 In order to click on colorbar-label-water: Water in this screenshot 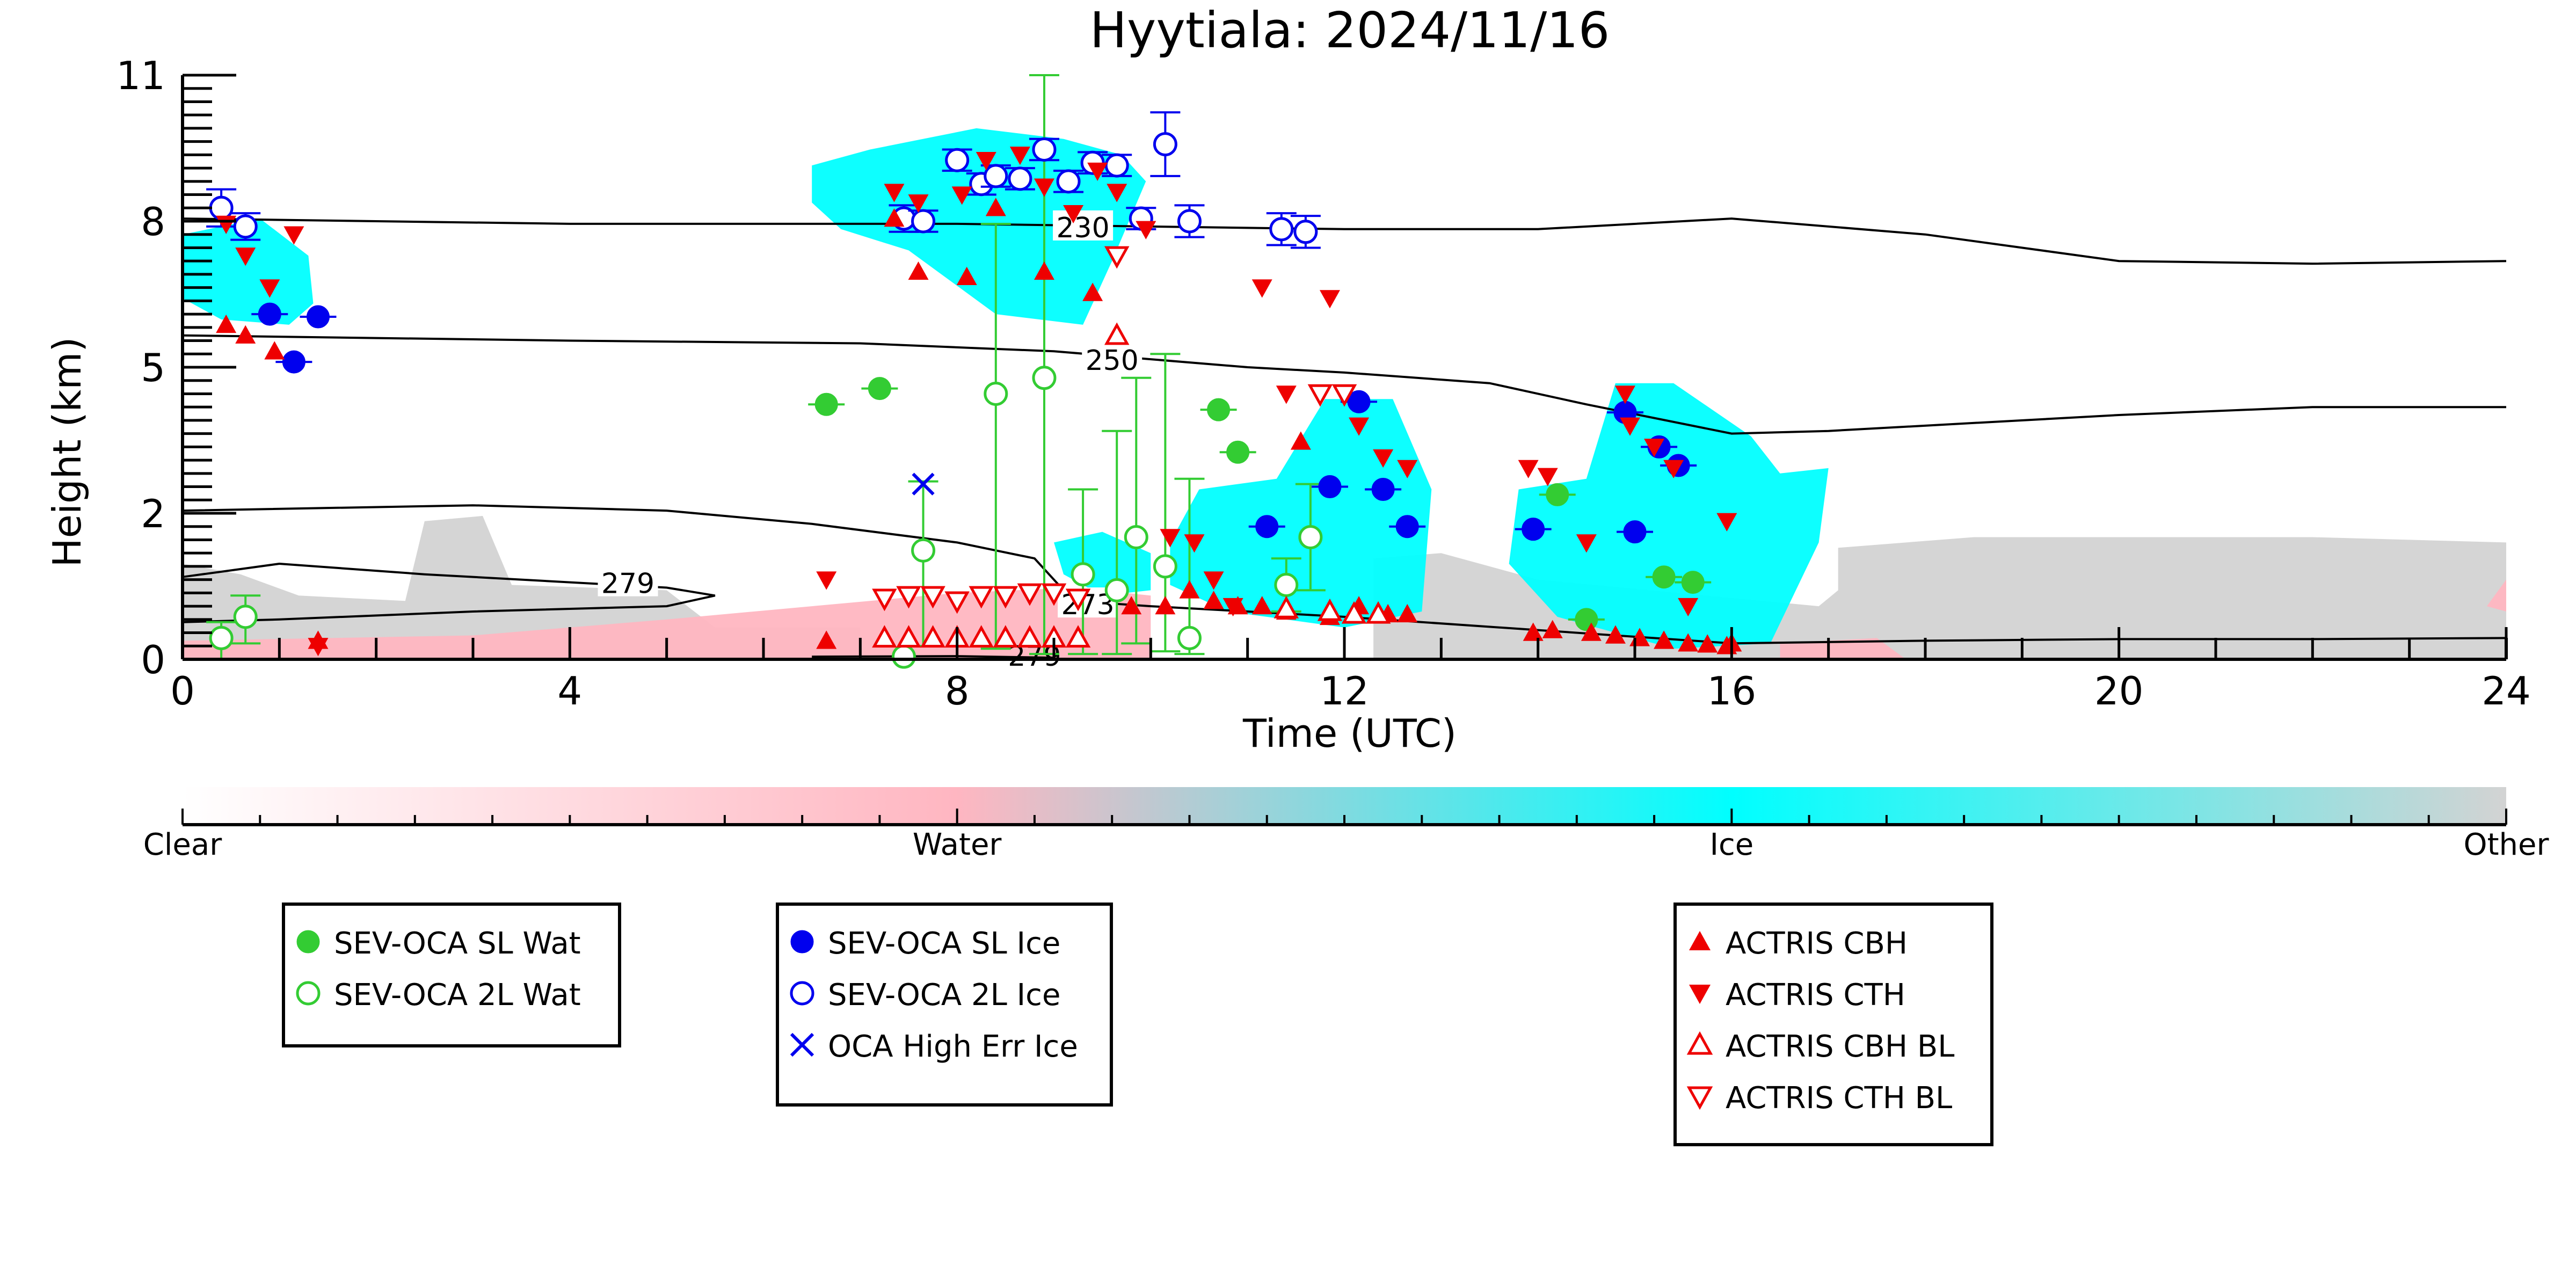, I will do `click(957, 844)`.